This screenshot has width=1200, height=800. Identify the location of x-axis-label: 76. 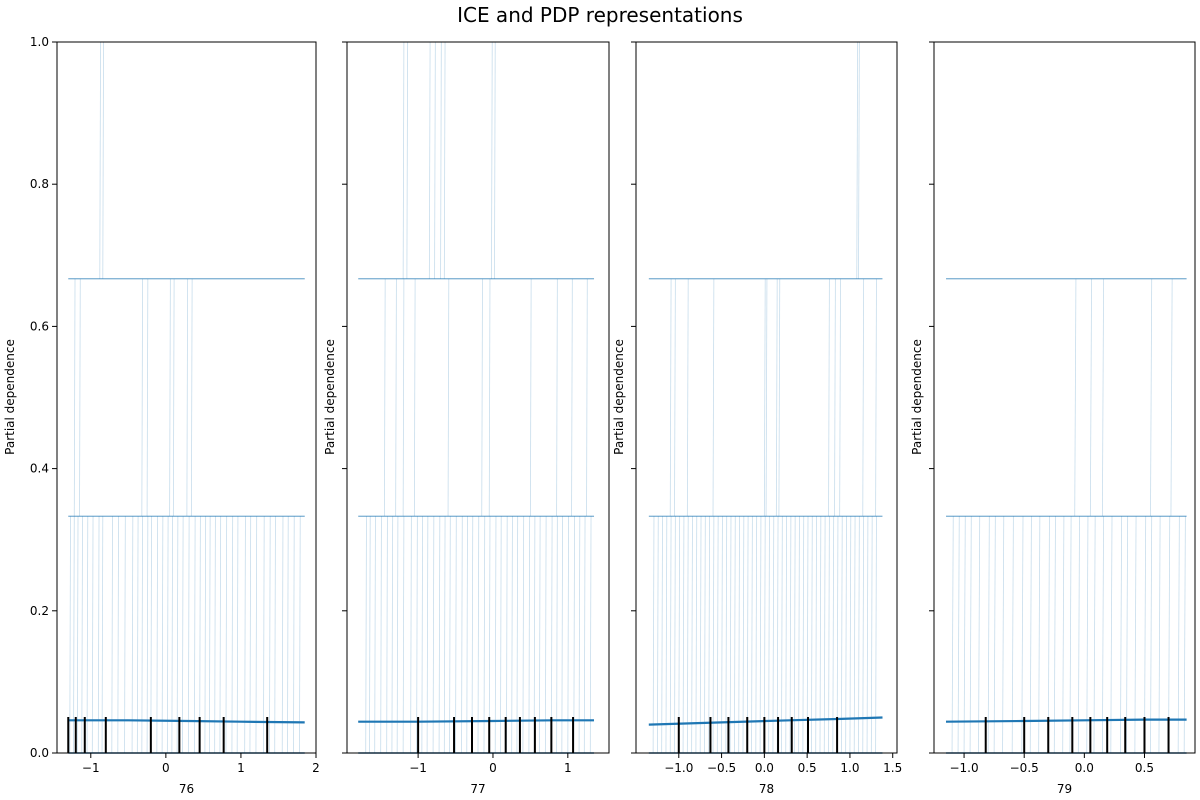
(186, 789).